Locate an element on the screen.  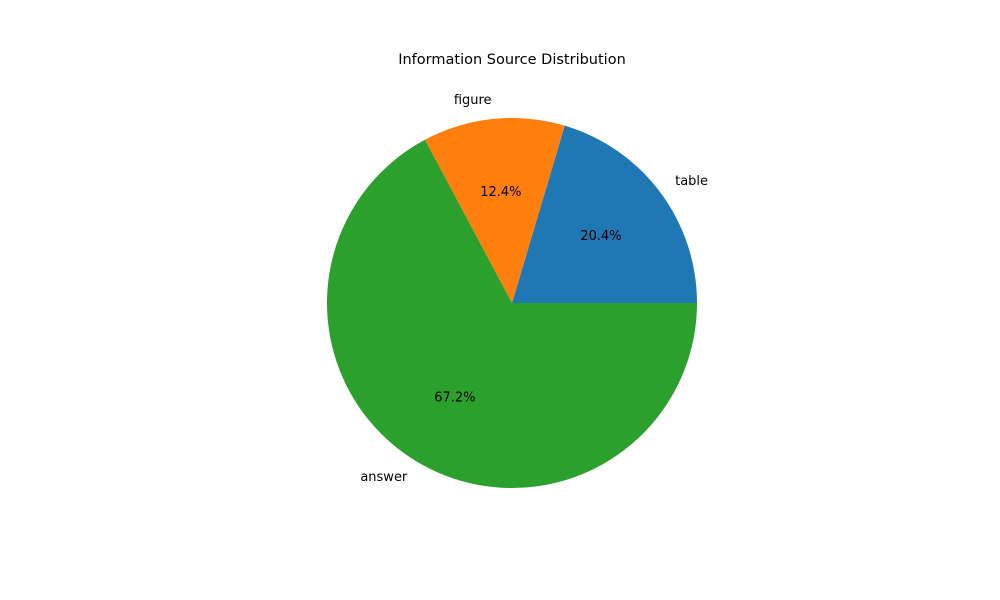
slice-label-table: table is located at coordinates (691, 181).